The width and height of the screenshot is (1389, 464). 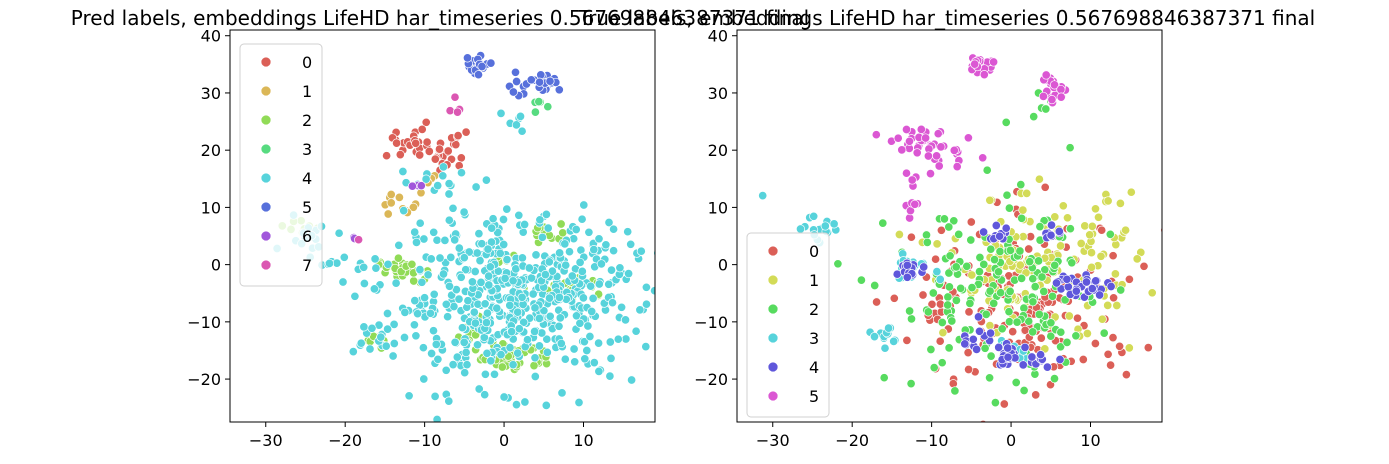 What do you see at coordinates (773, 338) in the screenshot?
I see `legend-marker` at bounding box center [773, 338].